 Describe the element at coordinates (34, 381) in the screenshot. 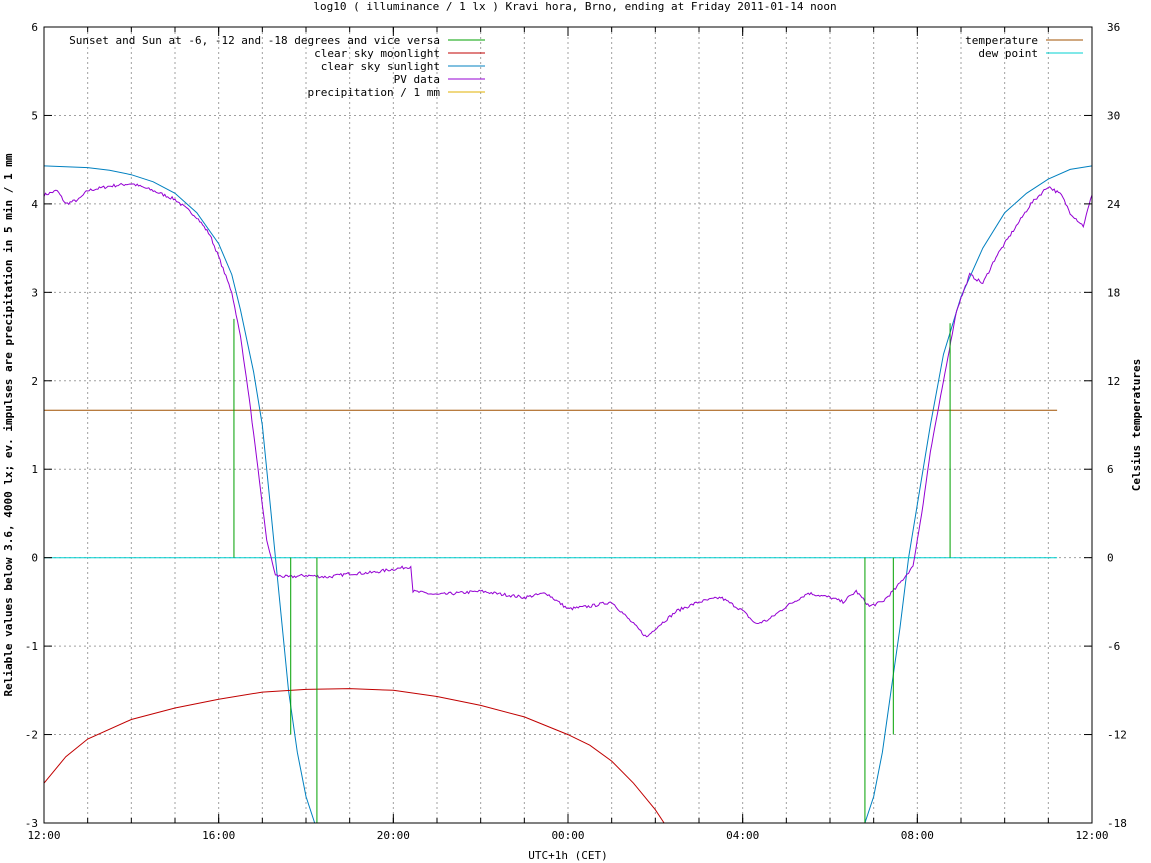

I see `y-tick-label: 2` at that location.